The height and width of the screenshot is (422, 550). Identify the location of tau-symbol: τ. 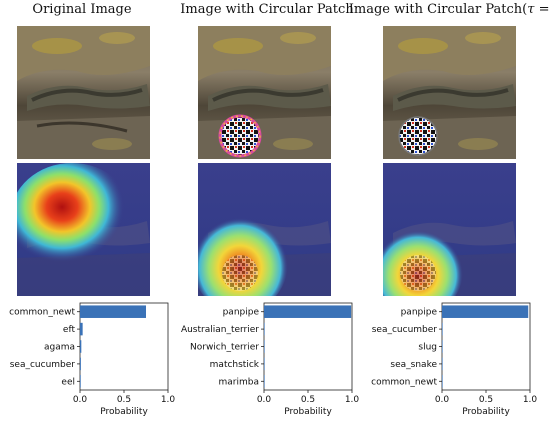
(531, 9).